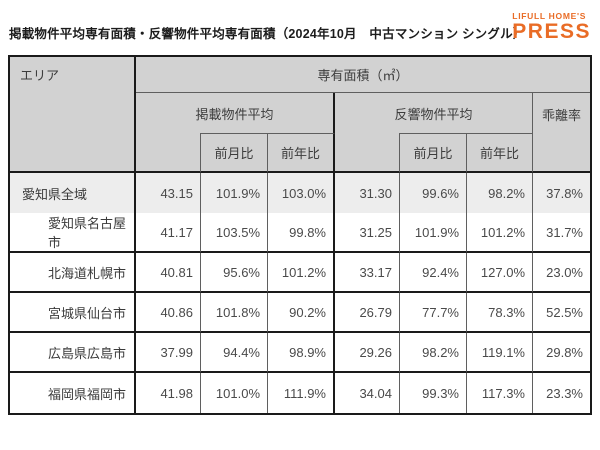  What do you see at coordinates (363, 75) in the screenshot?
I see `col-header-floor-area: 専有面積（㎡）` at bounding box center [363, 75].